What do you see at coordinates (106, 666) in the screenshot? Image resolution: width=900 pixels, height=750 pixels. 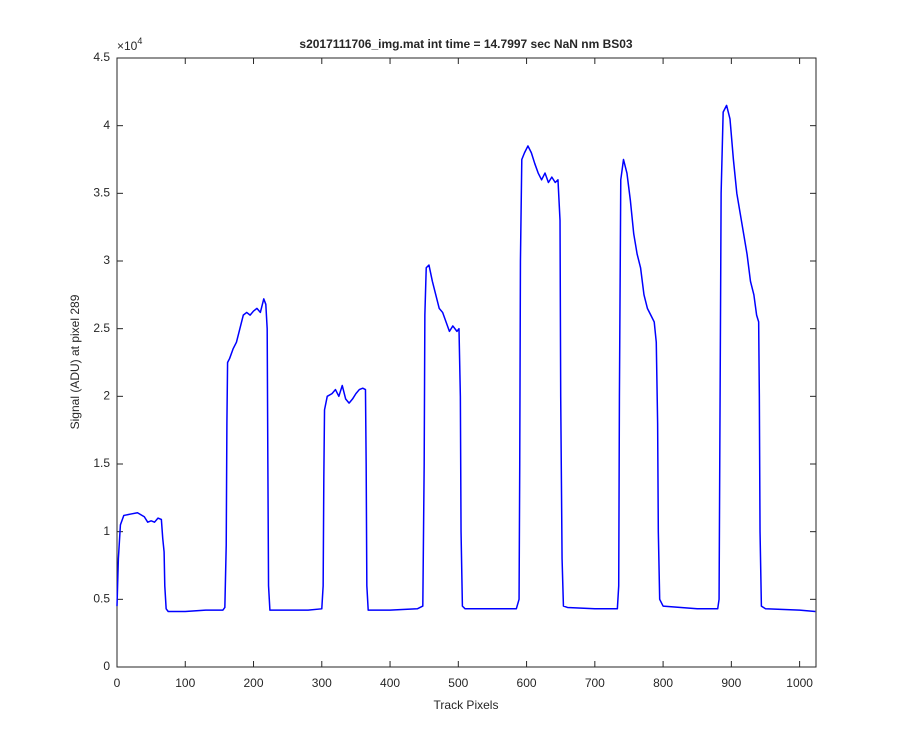 I see `y-tick-label: 0` at bounding box center [106, 666].